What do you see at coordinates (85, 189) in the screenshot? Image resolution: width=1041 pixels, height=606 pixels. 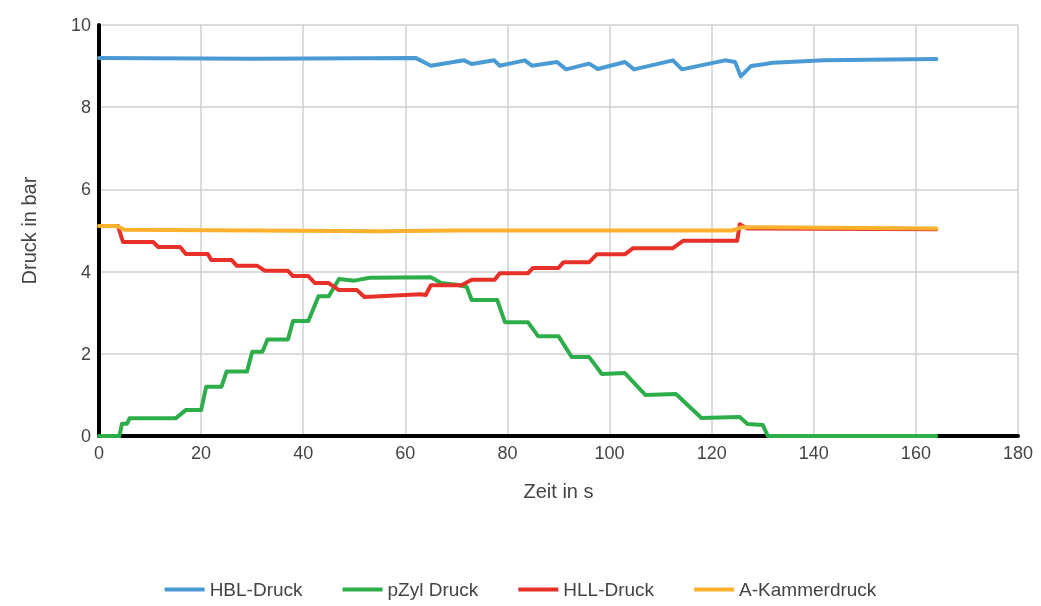 I see `y-tick-label: 6` at bounding box center [85, 189].